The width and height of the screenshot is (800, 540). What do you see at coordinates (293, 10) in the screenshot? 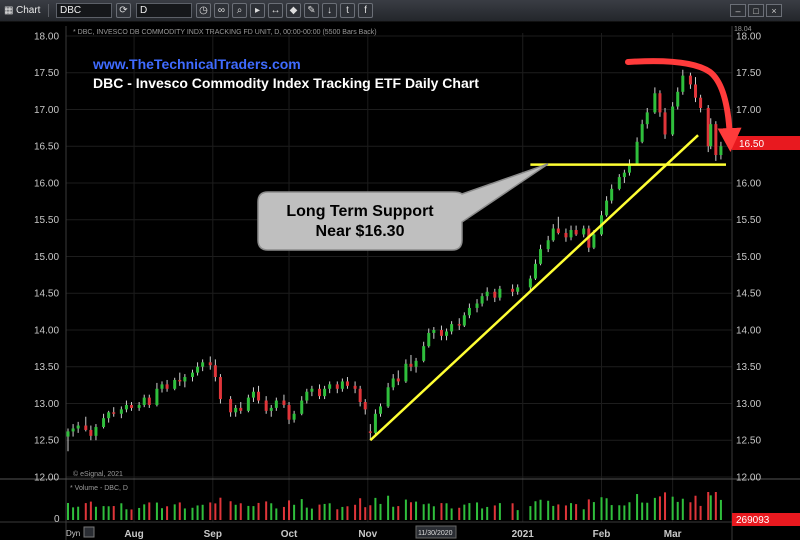
I see `tag-icon: ◆` at bounding box center [293, 10].